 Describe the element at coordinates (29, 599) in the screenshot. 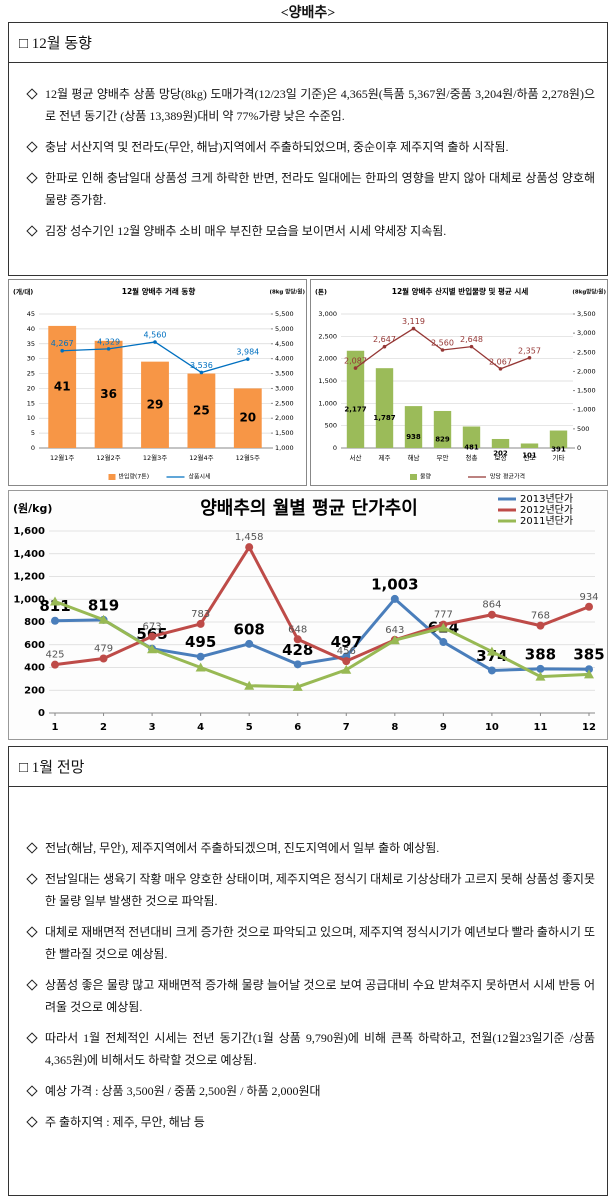

I see `y-tick-label: 1,000` at that location.